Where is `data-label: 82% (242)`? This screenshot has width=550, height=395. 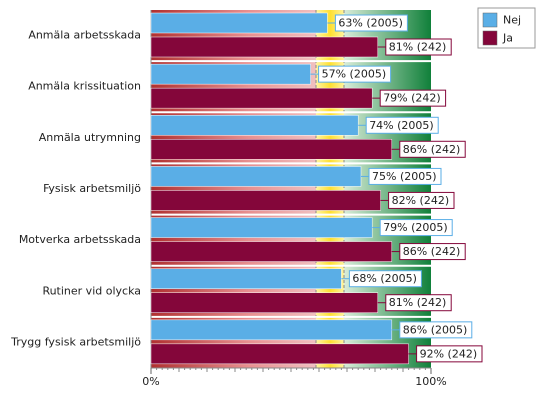
data-label: 82% (242) is located at coordinates (421, 200).